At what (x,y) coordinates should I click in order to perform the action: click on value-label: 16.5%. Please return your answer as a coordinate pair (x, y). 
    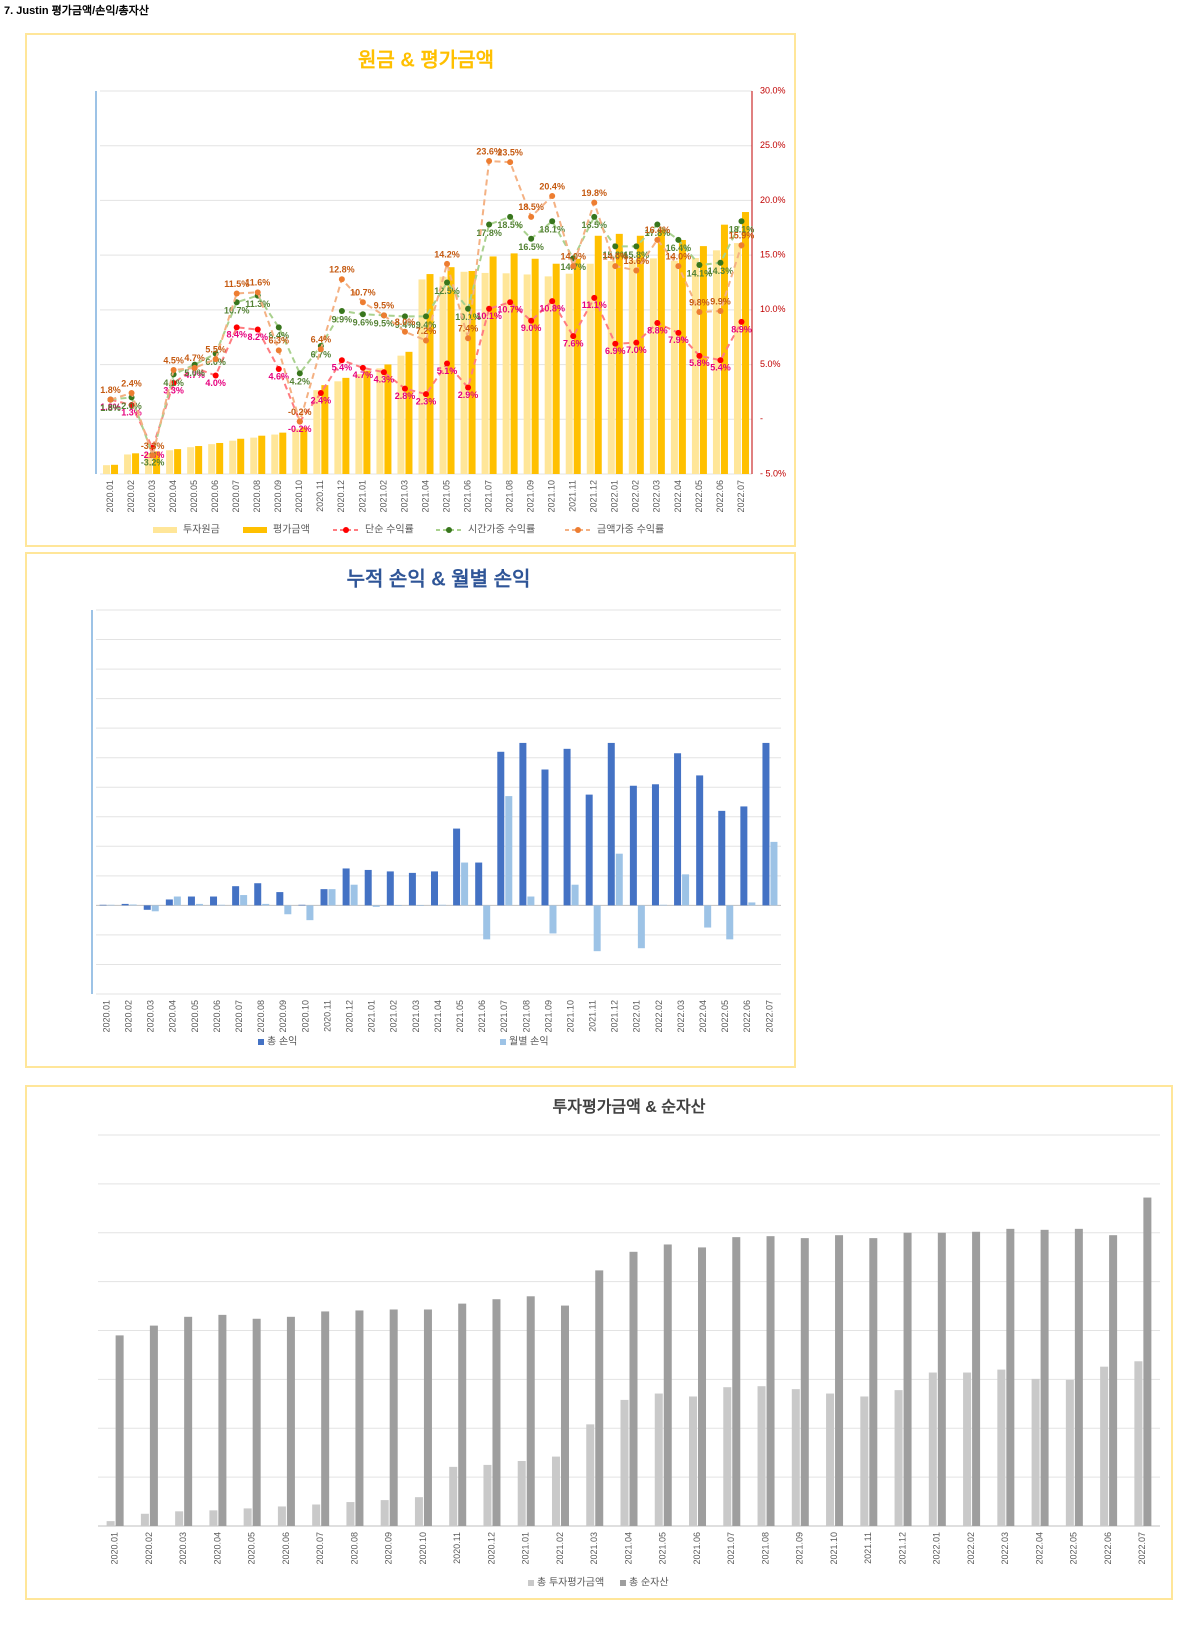
    Looking at the image, I should click on (531, 247).